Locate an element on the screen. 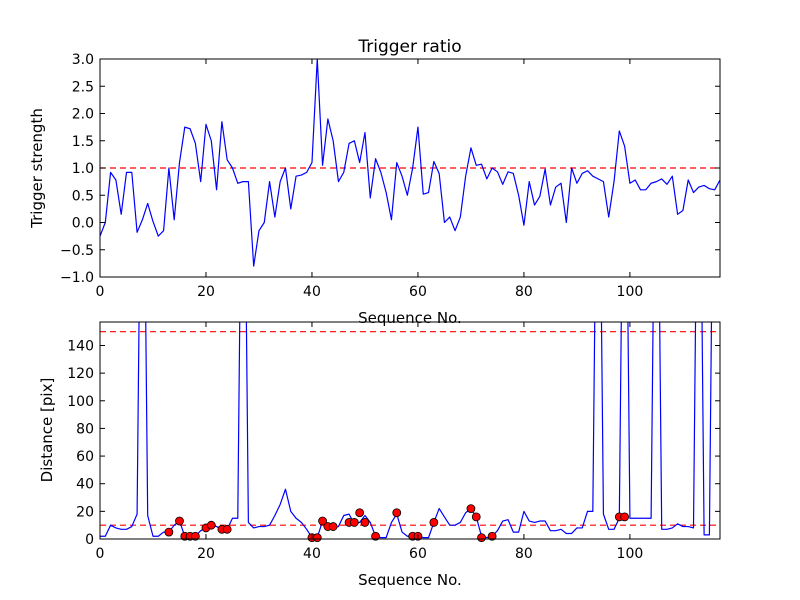  selected-points-group is located at coordinates (397, 523).